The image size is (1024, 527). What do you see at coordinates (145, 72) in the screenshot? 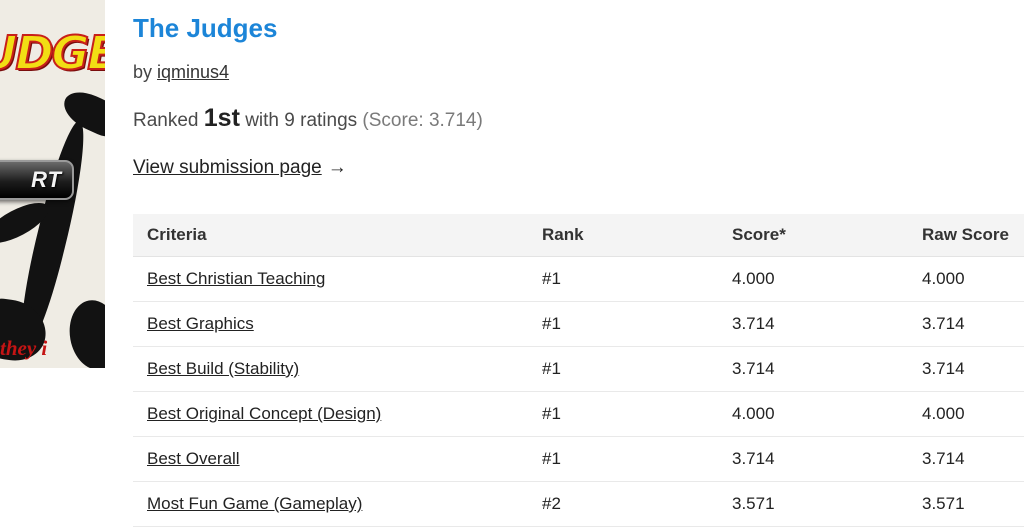
I see `by-label: by` at bounding box center [145, 72].